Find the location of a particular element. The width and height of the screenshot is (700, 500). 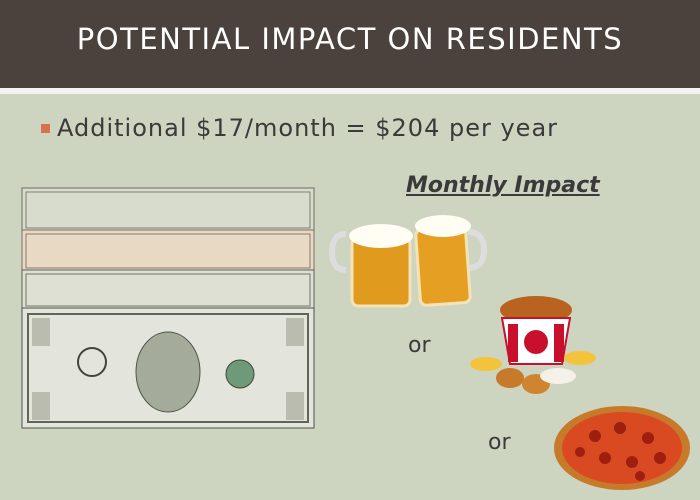

header-strip is located at coordinates (350, 91).